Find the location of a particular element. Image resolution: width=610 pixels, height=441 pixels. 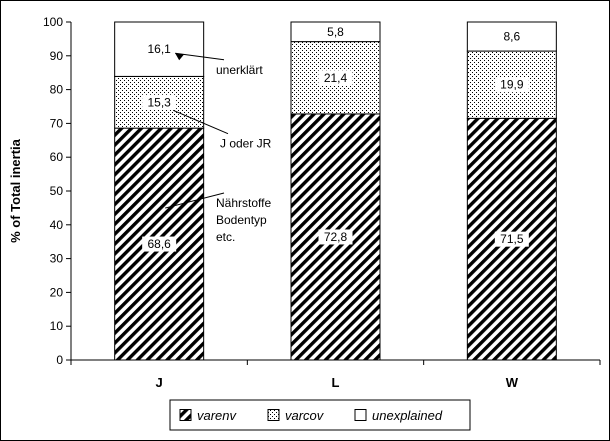

annotation-text: Nährstoffe is located at coordinates (243, 203).